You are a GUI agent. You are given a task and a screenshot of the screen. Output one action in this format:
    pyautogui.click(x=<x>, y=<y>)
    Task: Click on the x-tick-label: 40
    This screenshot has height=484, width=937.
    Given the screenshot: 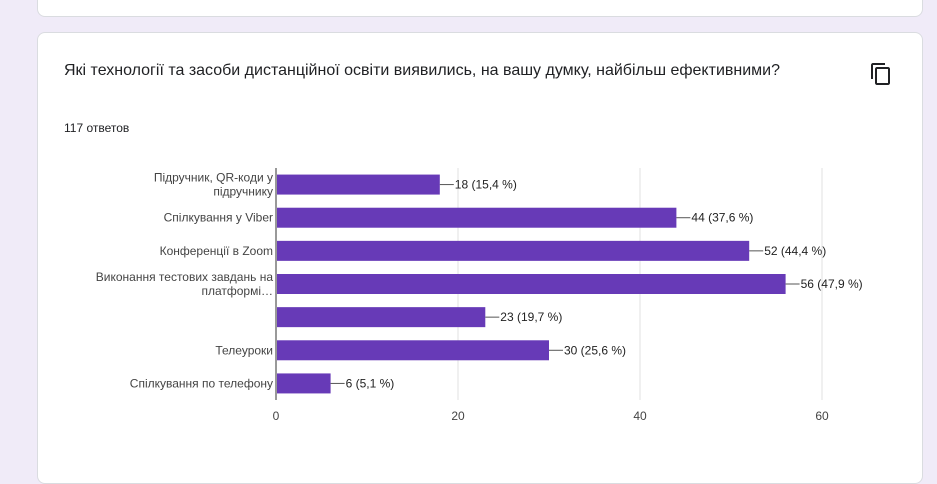 What is the action you would take?
    pyautogui.click(x=640, y=416)
    